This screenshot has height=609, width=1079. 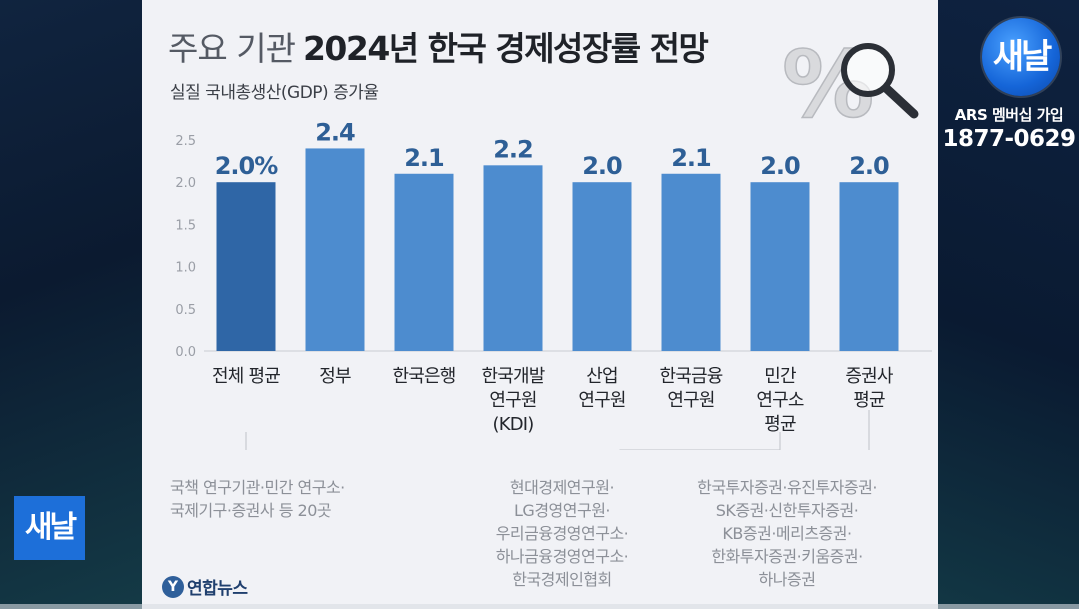 What do you see at coordinates (602, 166) in the screenshot?
I see `value-label-4: 2.0` at bounding box center [602, 166].